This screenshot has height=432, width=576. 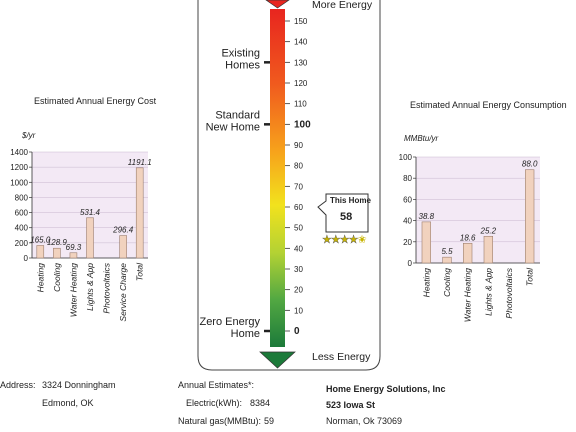 What do you see at coordinates (277, 178) in the screenshot?
I see `energy-gradient-bar` at bounding box center [277, 178].